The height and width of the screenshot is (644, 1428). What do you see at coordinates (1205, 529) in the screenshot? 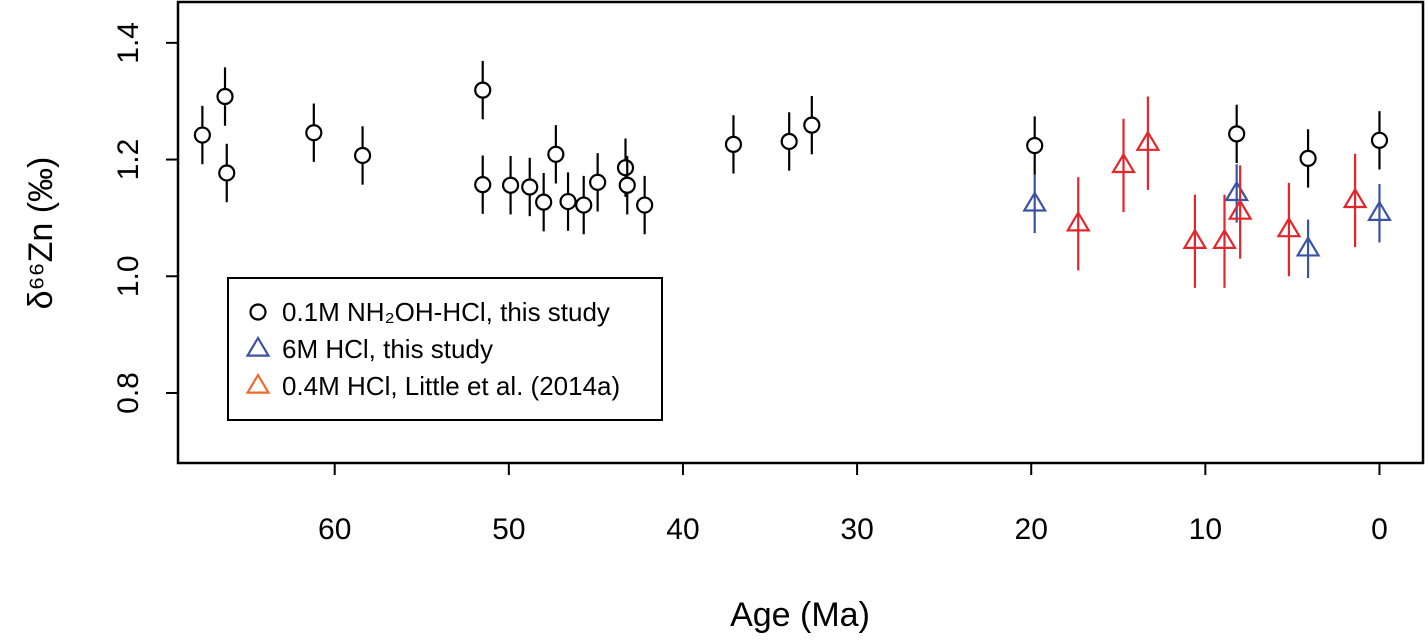
I see `x-tick-label: 10` at bounding box center [1205, 529].